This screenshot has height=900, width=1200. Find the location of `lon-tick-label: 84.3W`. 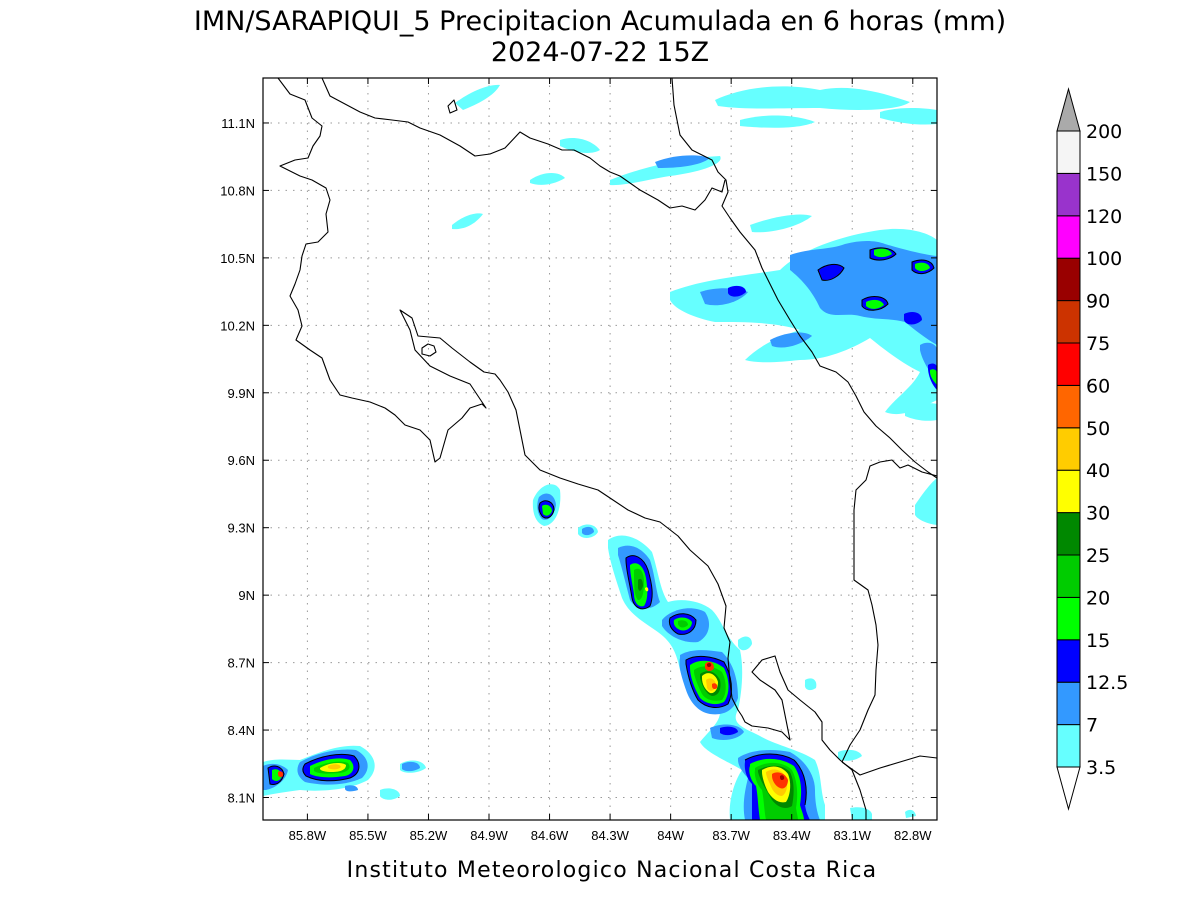

lon-tick-label: 84.3W is located at coordinates (610, 835).